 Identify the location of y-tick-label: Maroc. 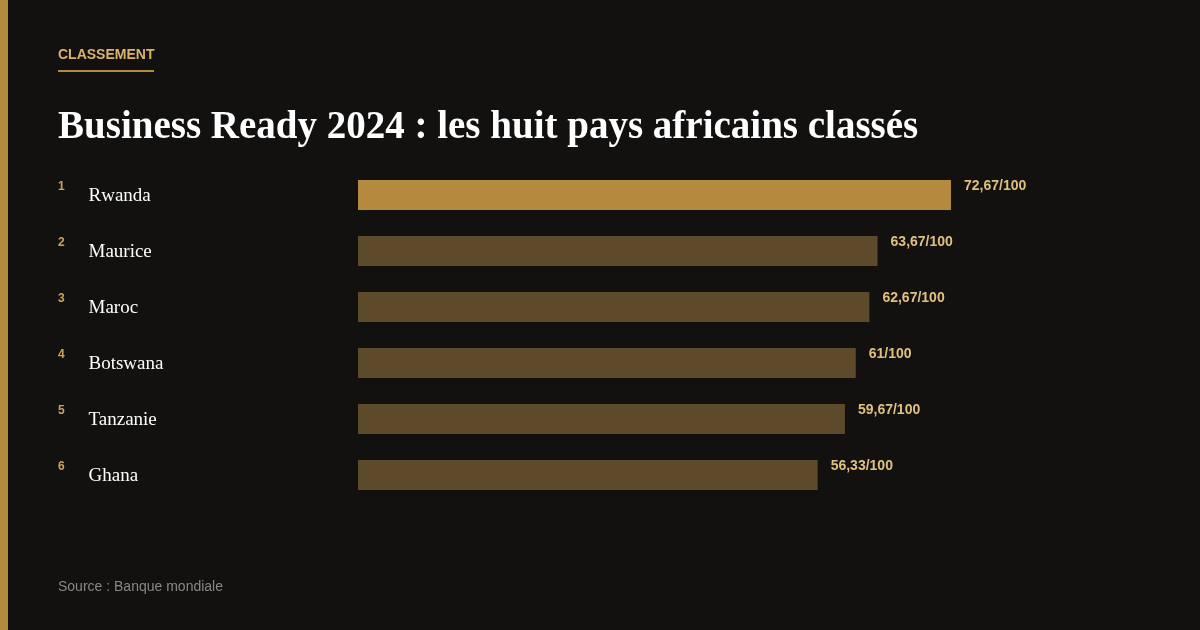
(113, 306).